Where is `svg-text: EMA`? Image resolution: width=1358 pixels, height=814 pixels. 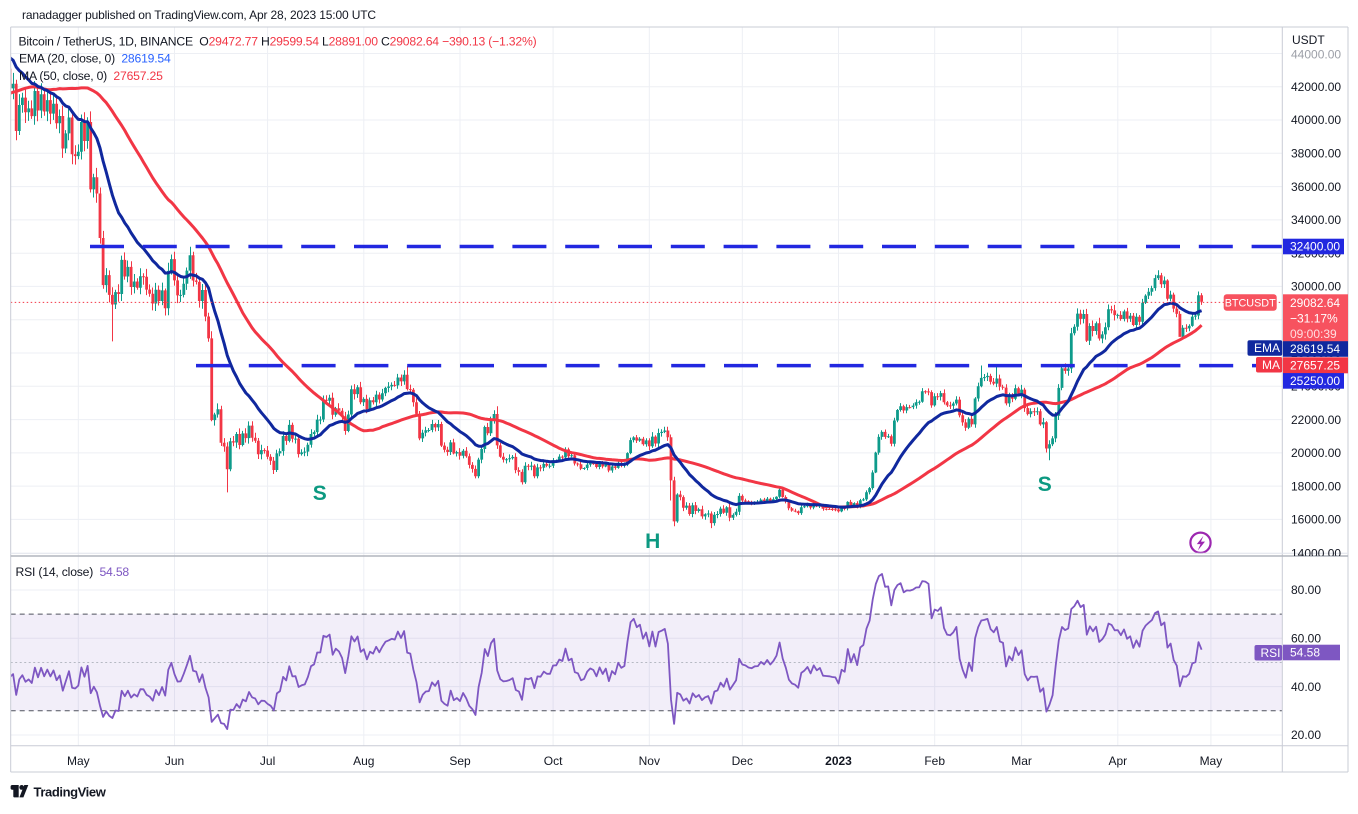
svg-text: EMA is located at coordinates (1267, 348).